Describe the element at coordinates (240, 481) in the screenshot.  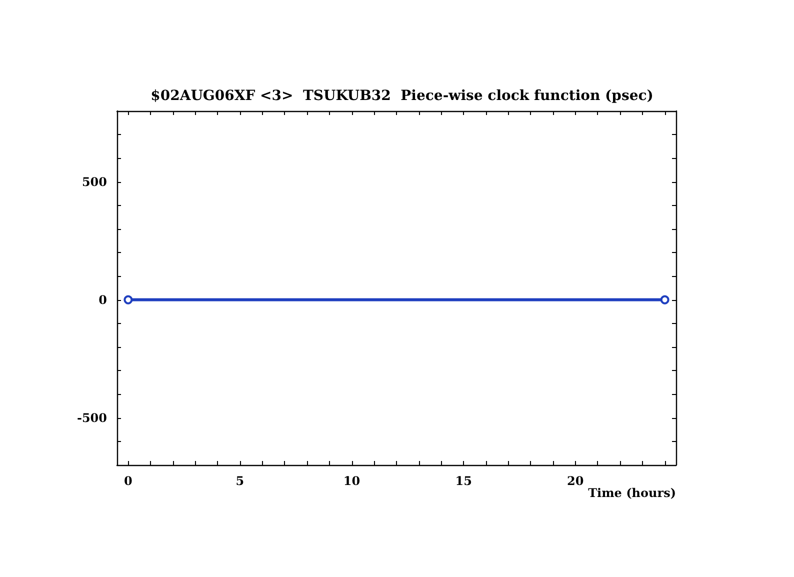
I see `x-tick-label: 5` at that location.